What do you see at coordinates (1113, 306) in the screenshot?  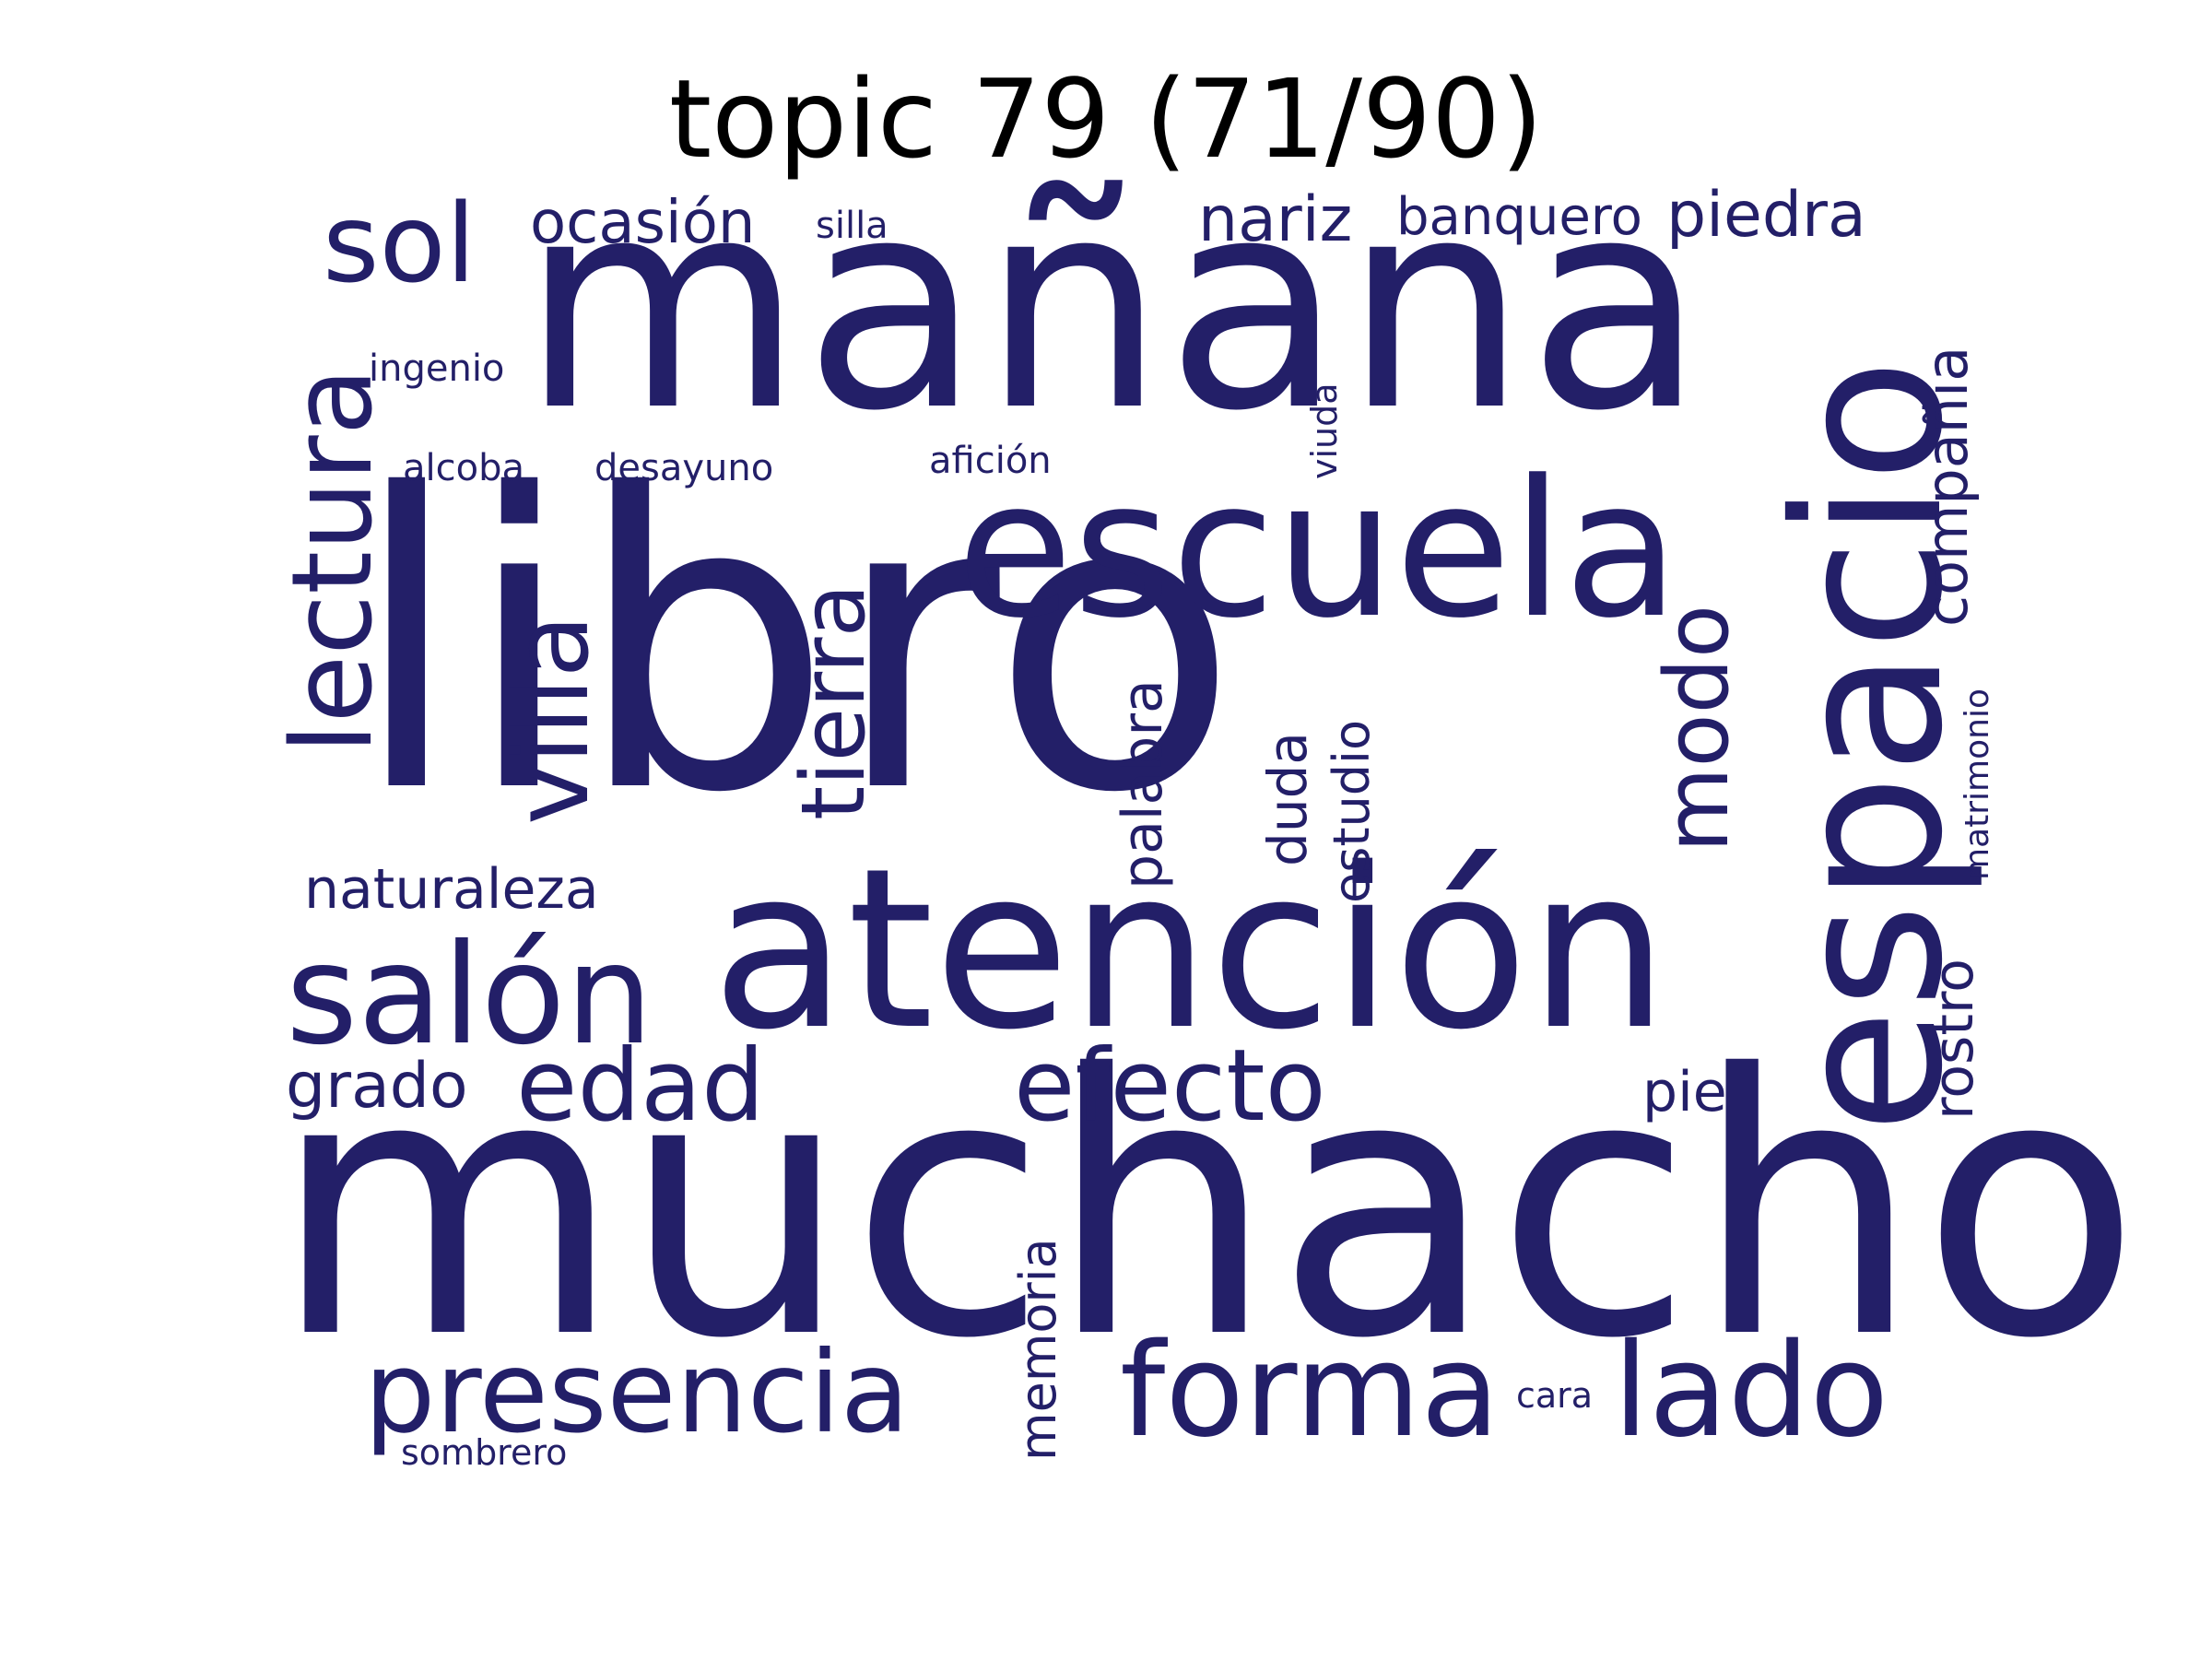 I see `word-manana: mañana` at bounding box center [1113, 306].